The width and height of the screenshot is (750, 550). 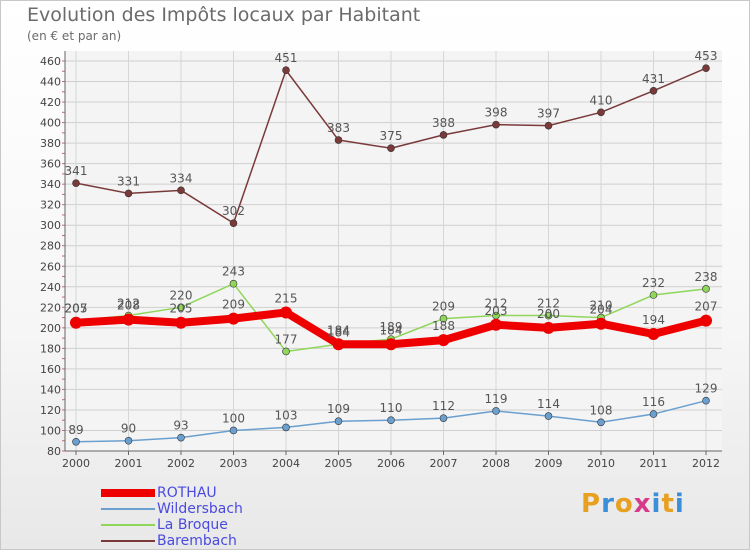 I want to click on data-label-barembach: 341, so click(x=76, y=171).